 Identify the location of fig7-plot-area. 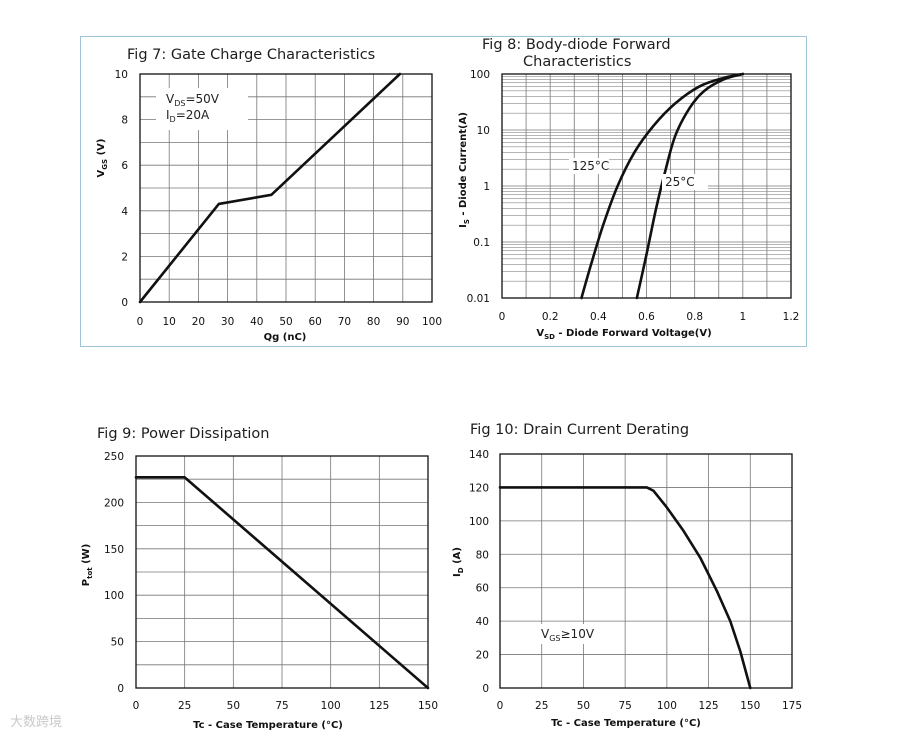
(286, 188).